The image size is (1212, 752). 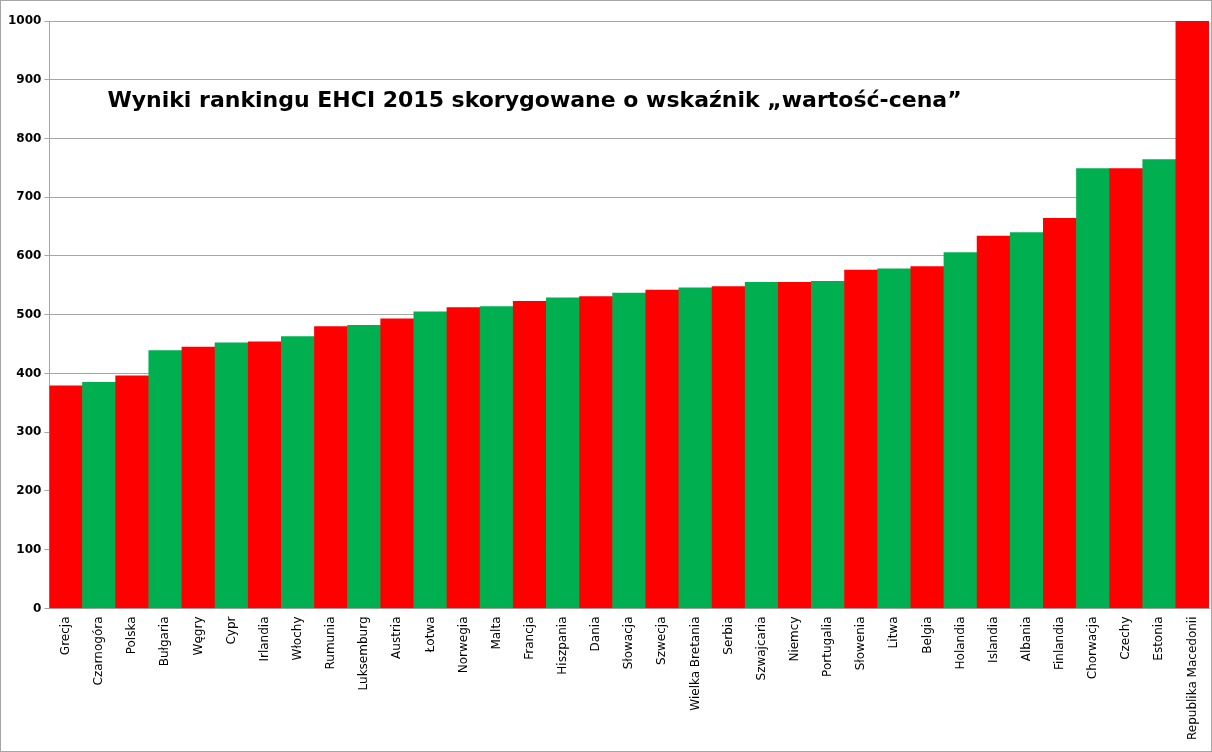 I want to click on y-tick-label: 200, so click(x=29, y=490).